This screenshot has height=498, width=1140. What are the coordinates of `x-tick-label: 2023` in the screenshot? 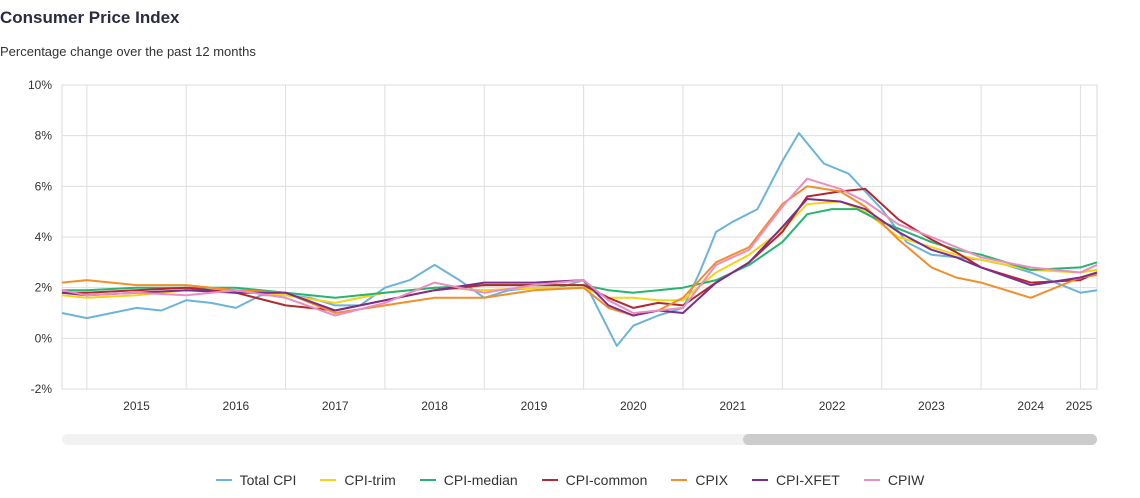 It's located at (931, 406).